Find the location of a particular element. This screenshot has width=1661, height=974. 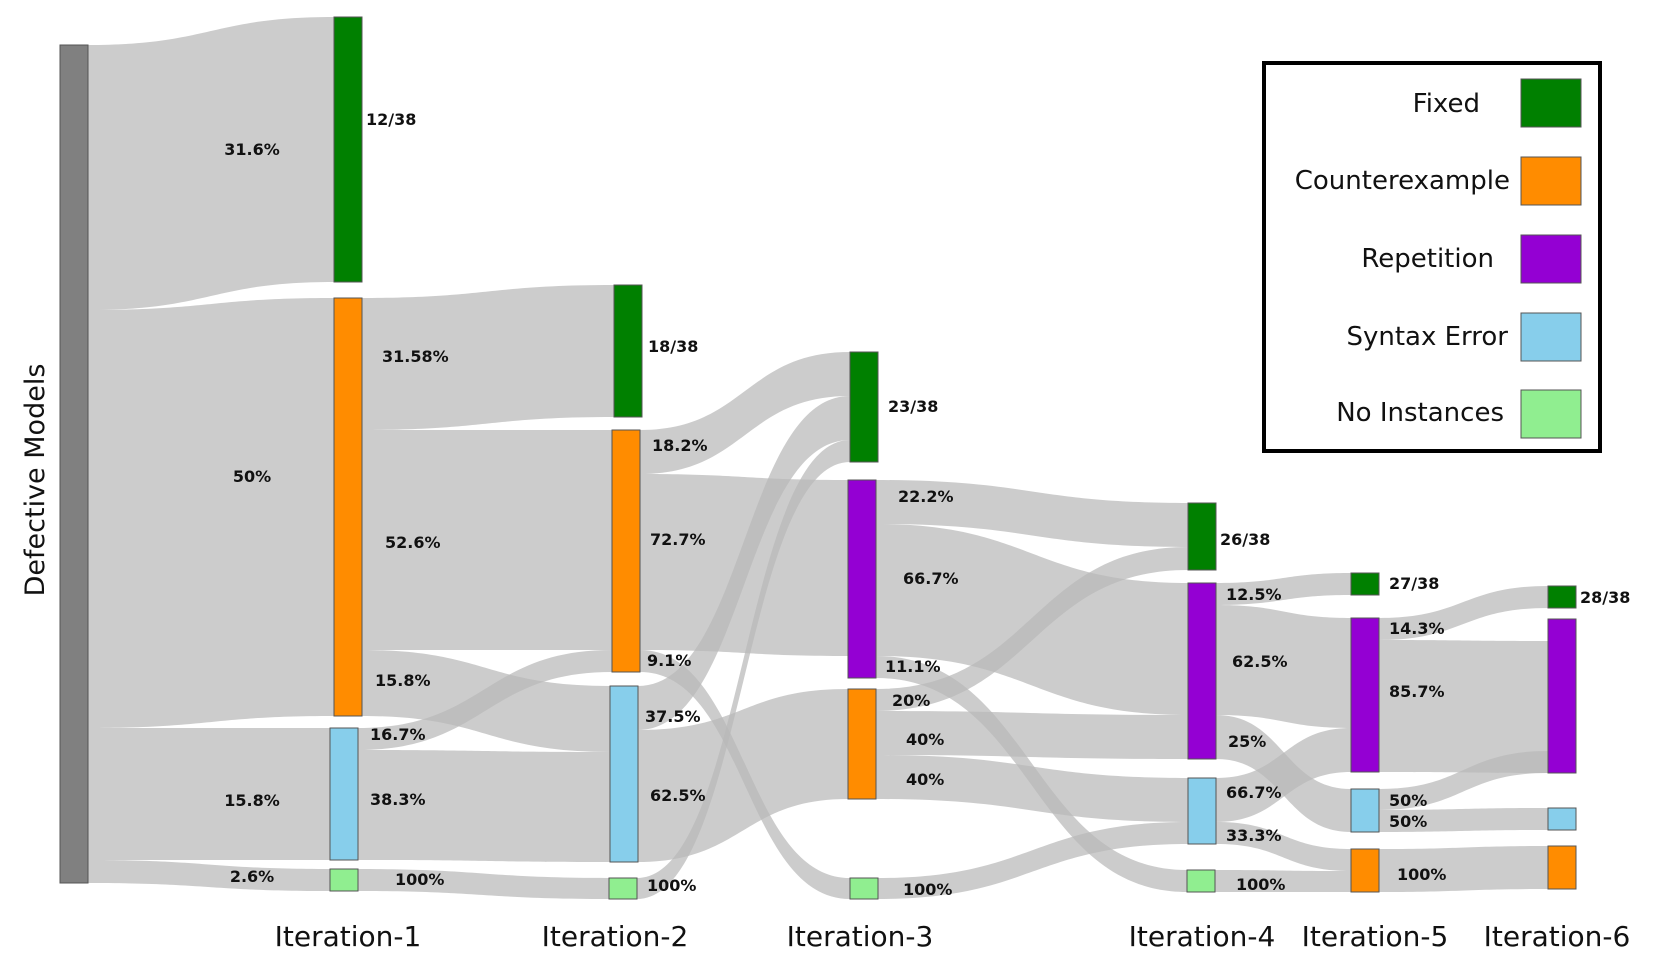

flow-i2_noinst-to-i3_fixed is located at coordinates (743, 669).